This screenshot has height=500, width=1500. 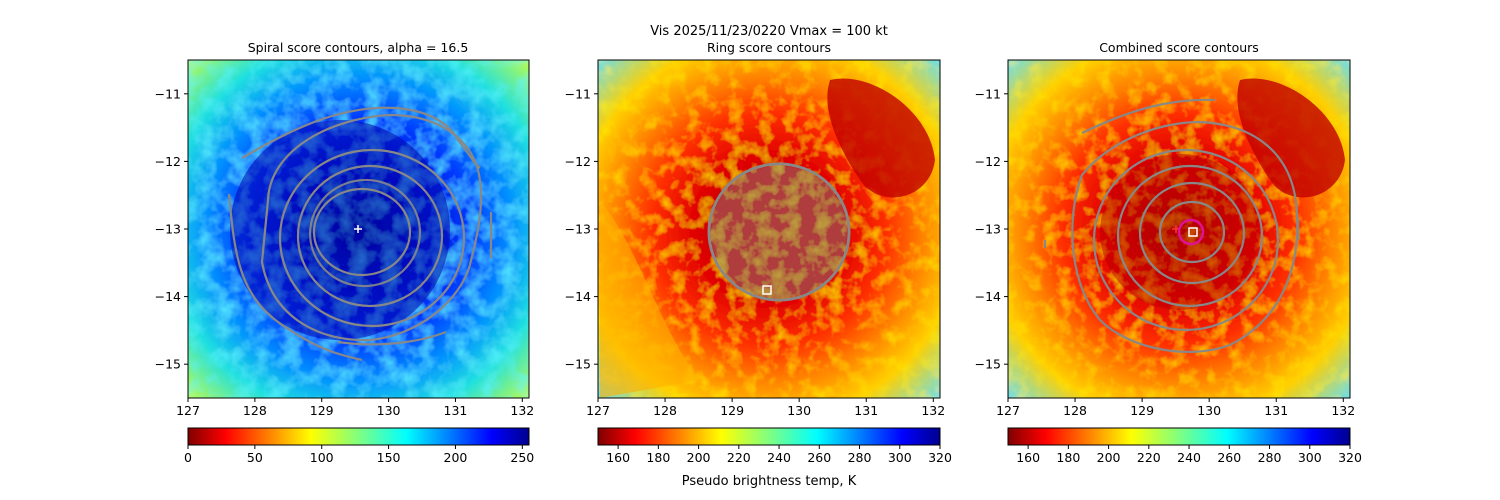 I want to click on ring-circle-marker, so click(x=1191, y=232).